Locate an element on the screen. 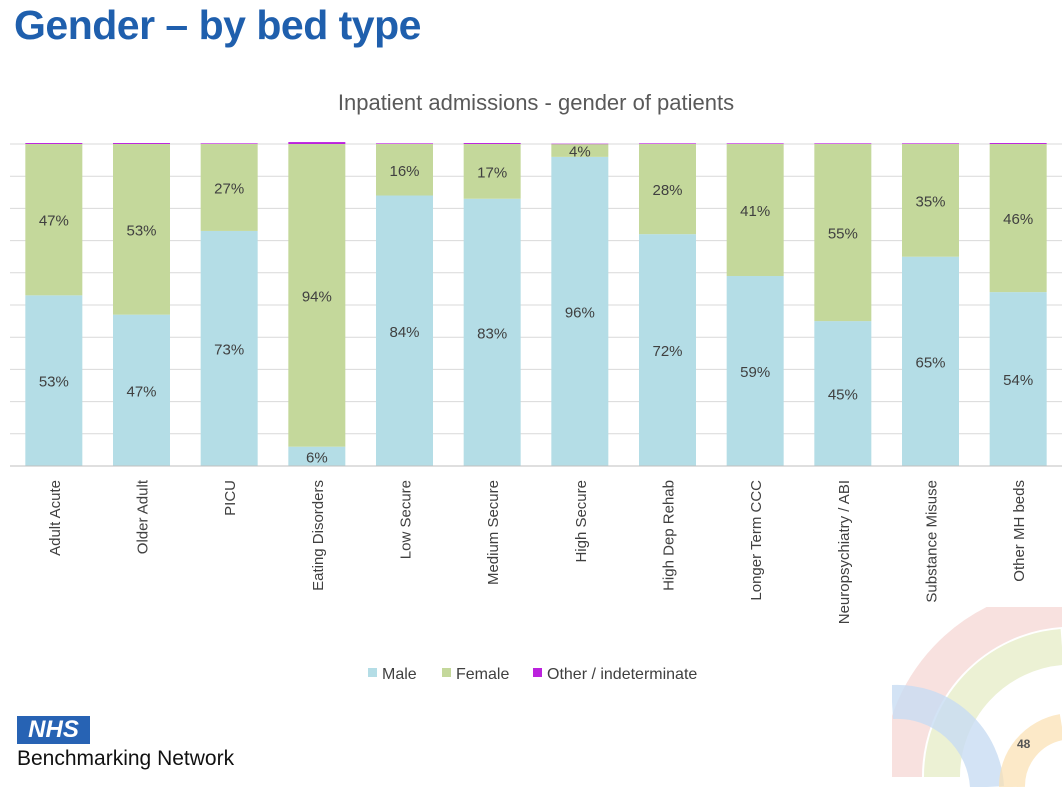  x-tick-label: High Secure is located at coordinates (581, 521).